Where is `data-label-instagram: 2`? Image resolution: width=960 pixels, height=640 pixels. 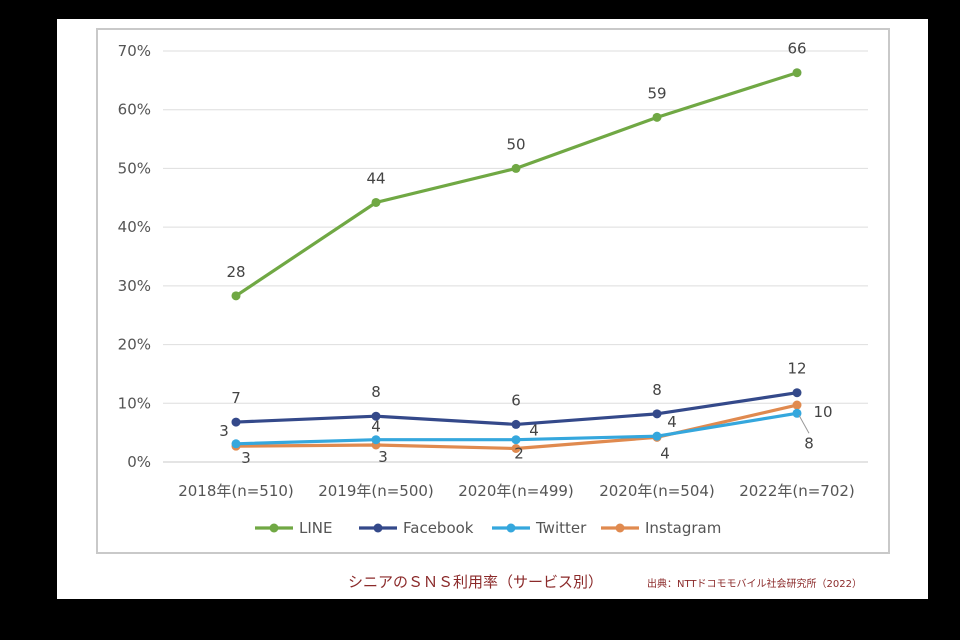 data-label-instagram: 2 is located at coordinates (519, 453).